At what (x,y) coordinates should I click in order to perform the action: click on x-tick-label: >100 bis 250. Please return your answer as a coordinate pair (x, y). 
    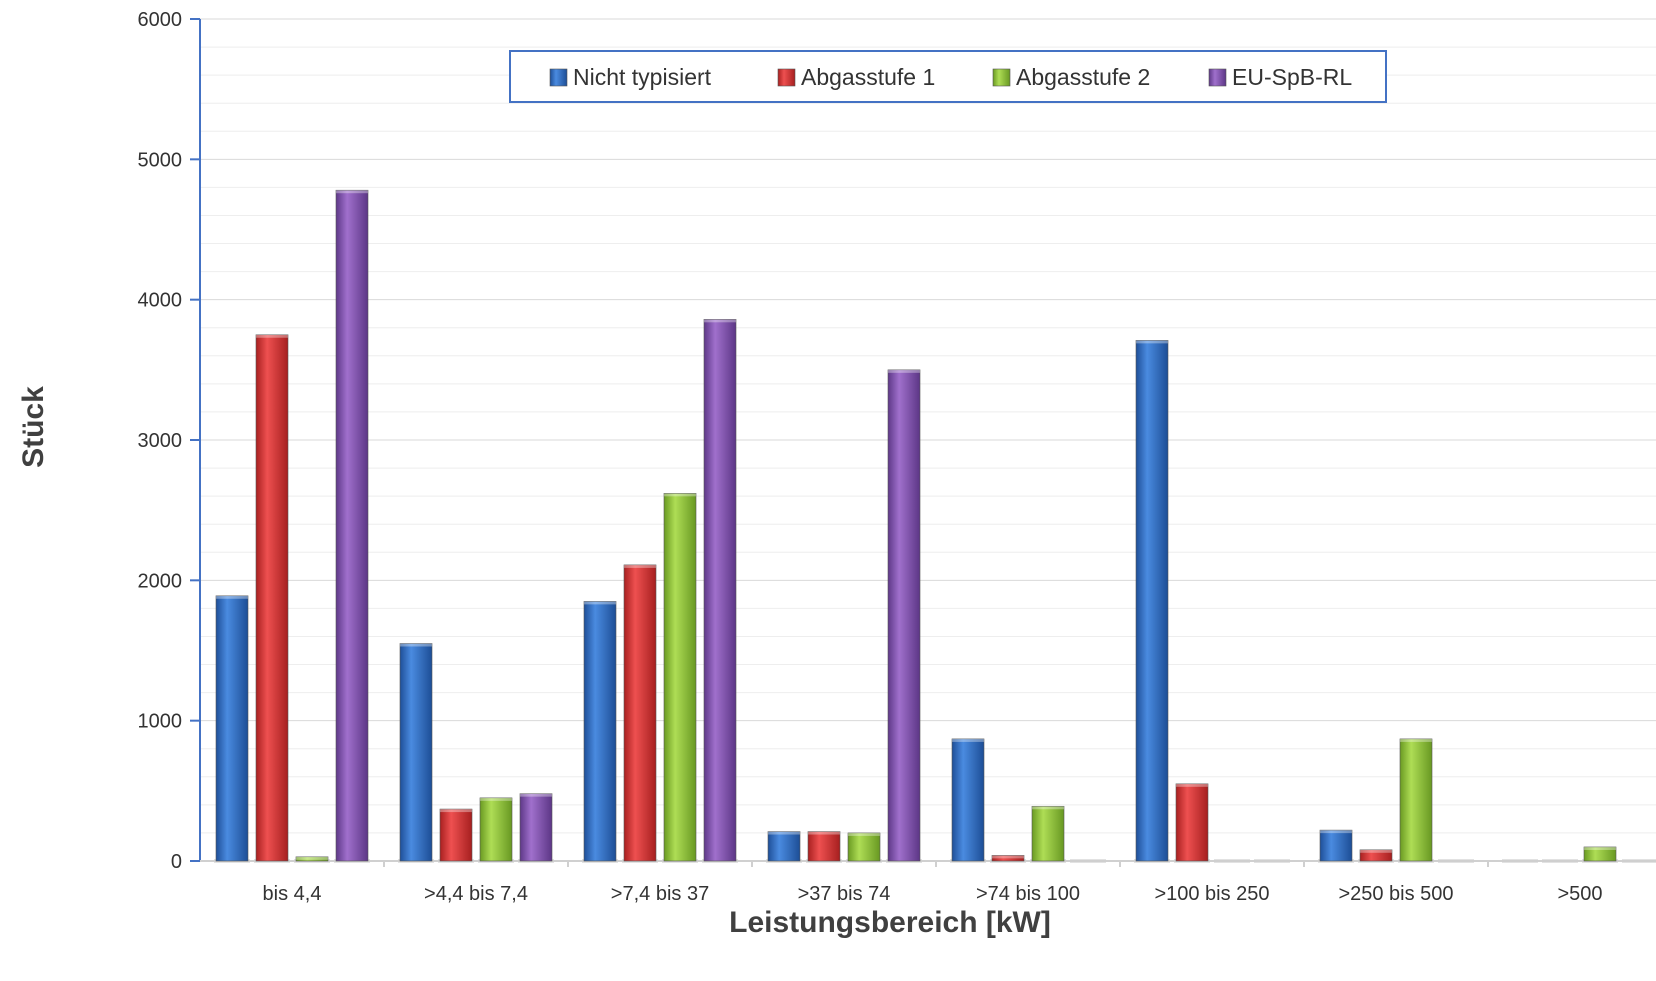
    Looking at the image, I should click on (1211, 894).